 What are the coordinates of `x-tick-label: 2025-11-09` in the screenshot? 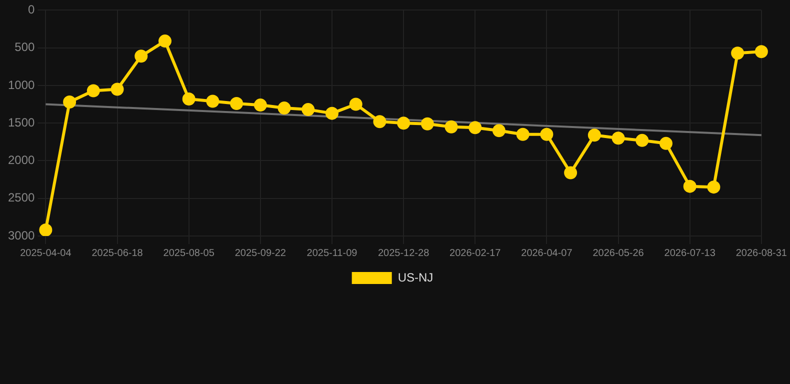 It's located at (332, 253).